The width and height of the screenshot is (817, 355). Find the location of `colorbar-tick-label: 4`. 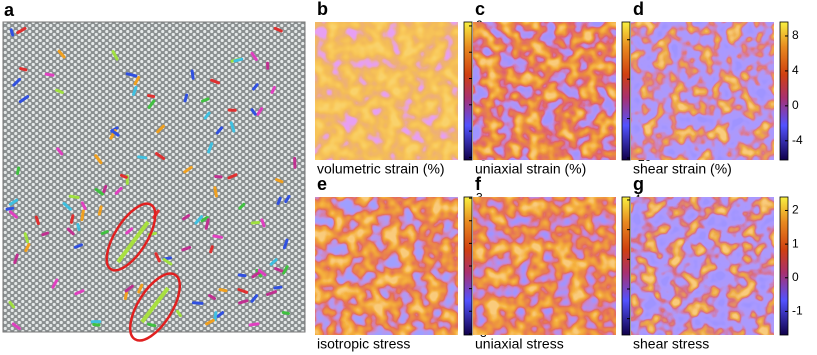

colorbar-tick-label: 4 is located at coordinates (795, 70).